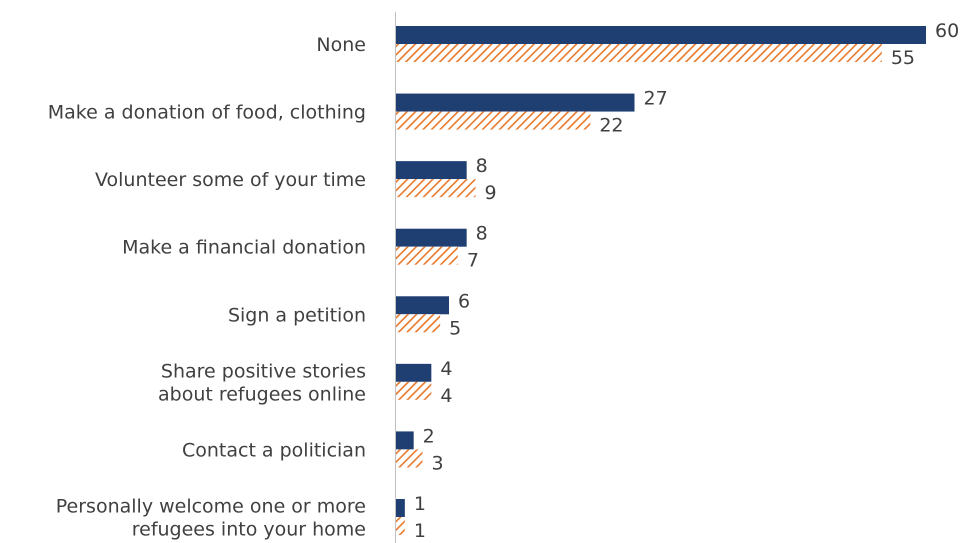 The width and height of the screenshot is (975, 543). I want to click on data-label: 6, so click(464, 301).